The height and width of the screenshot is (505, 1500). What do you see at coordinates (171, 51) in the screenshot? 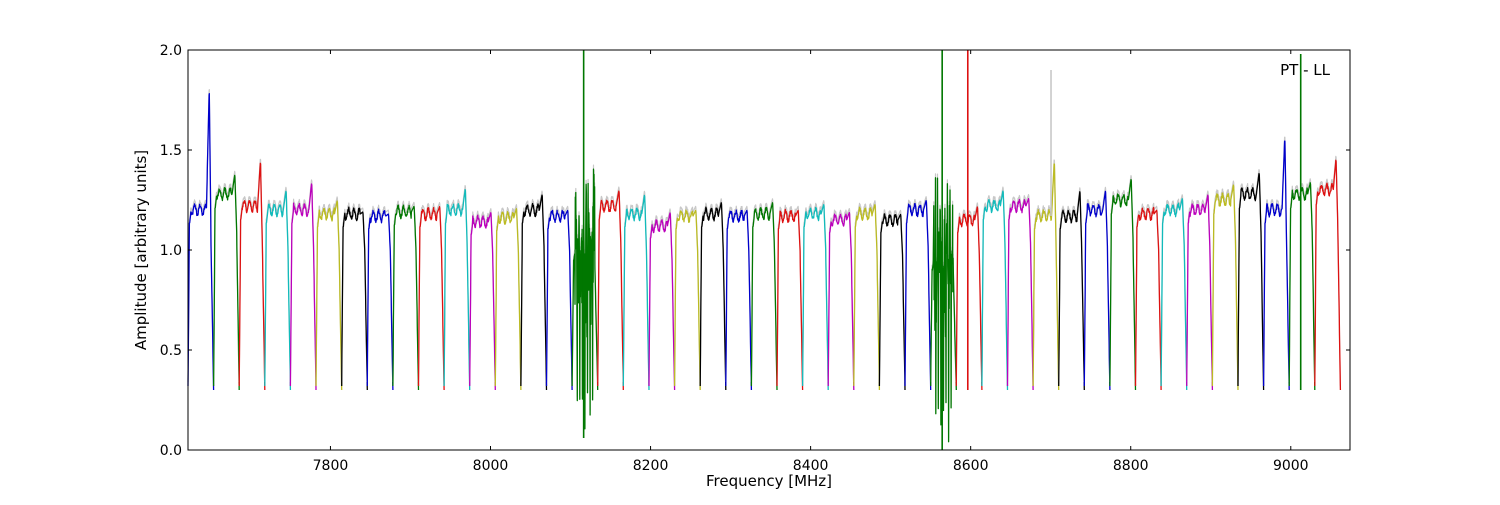
I see `y-tick-label-4: 2.0` at bounding box center [171, 51].